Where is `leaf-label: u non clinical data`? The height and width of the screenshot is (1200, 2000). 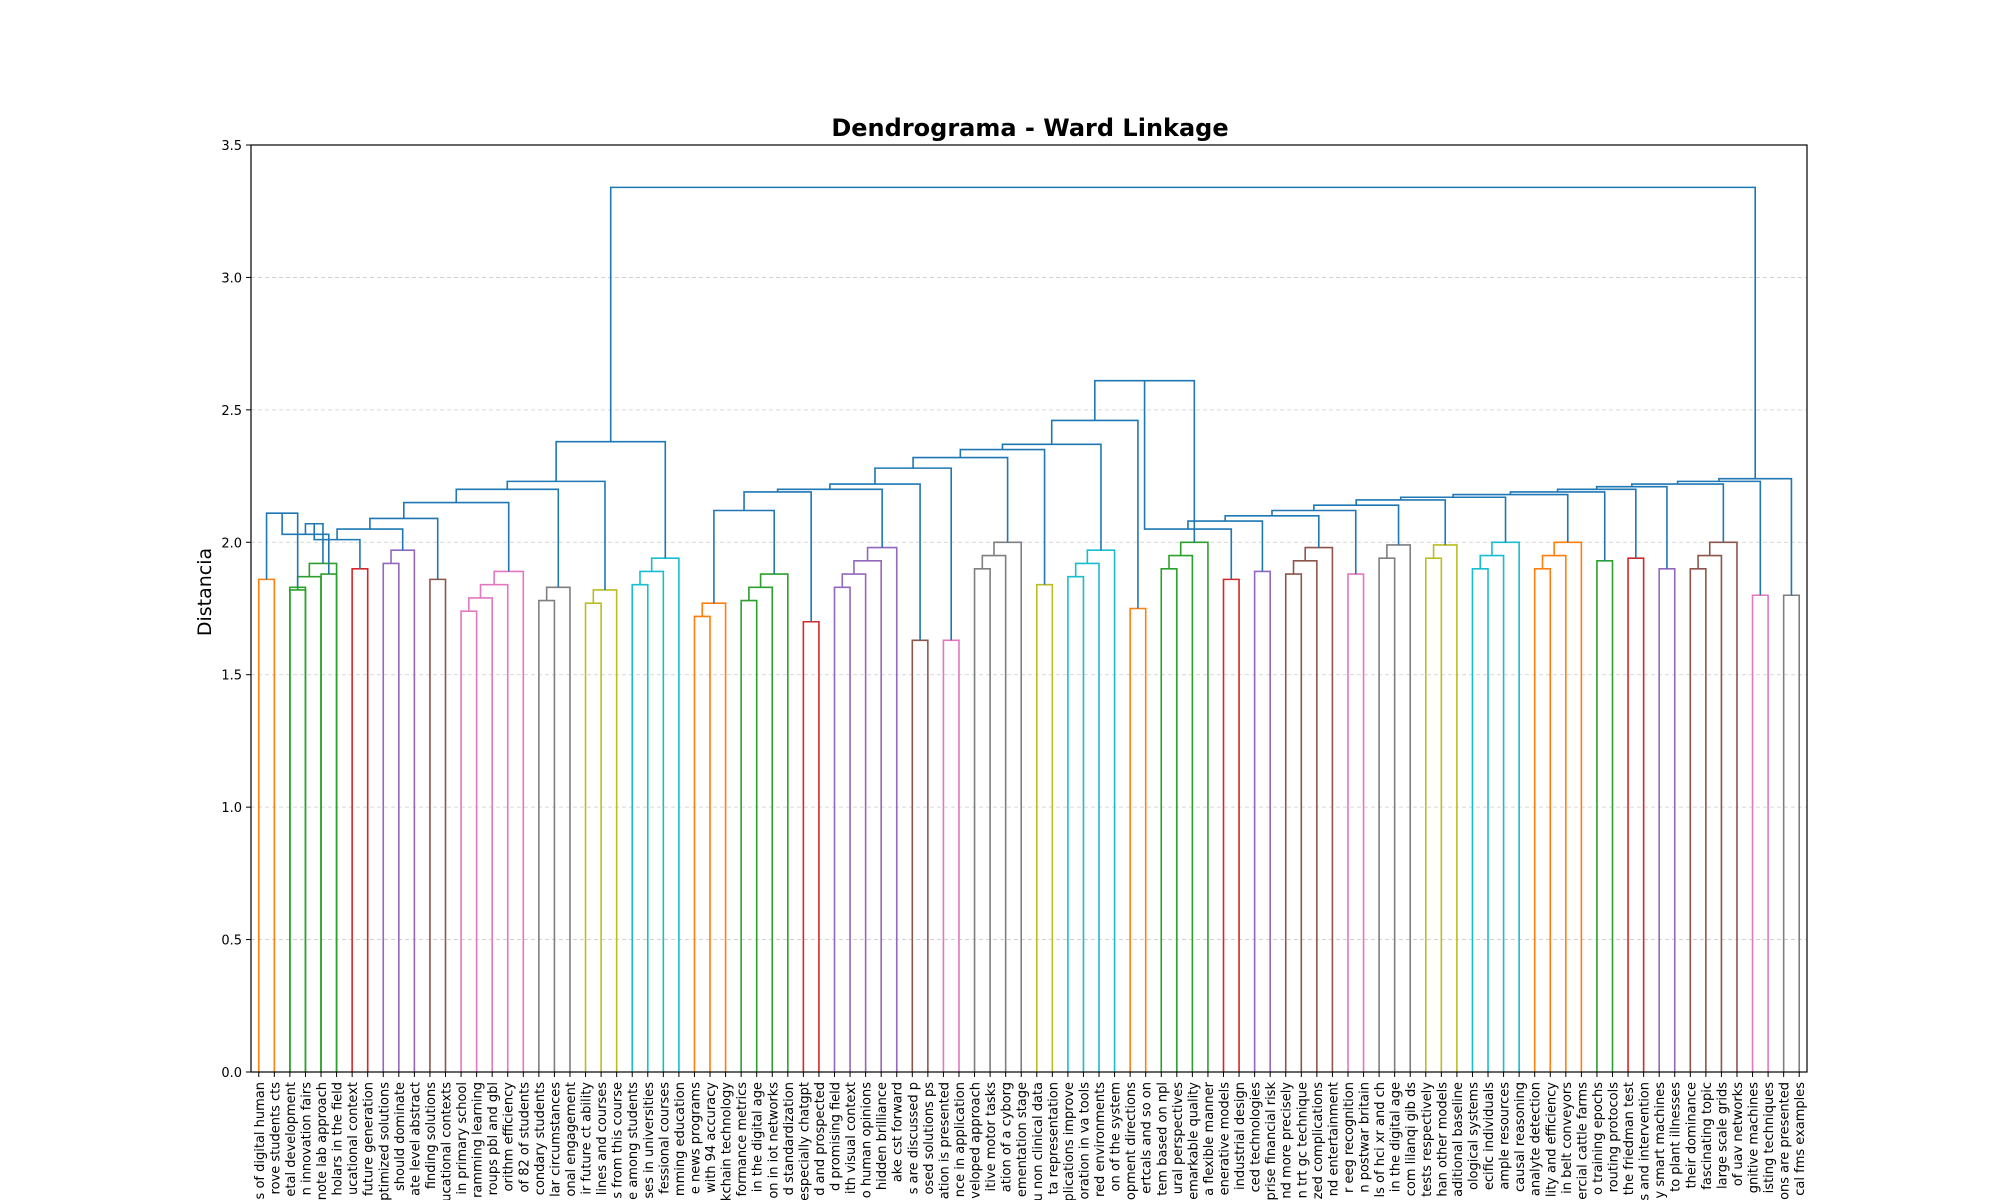
leaf-label: u non clinical data is located at coordinates (1038, 1141).